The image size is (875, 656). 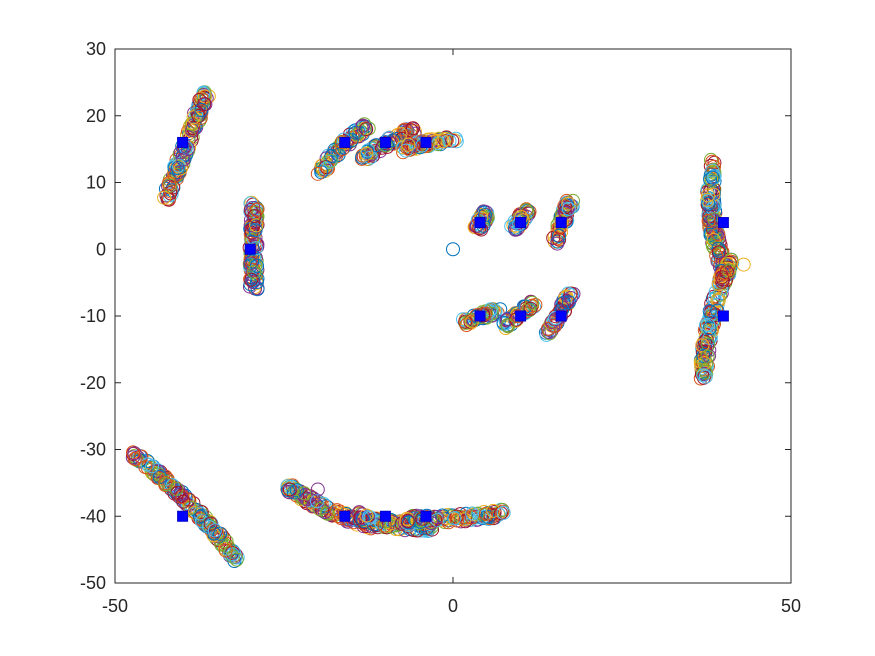 What do you see at coordinates (115, 606) in the screenshot?
I see `x-tick-label: -50` at bounding box center [115, 606].